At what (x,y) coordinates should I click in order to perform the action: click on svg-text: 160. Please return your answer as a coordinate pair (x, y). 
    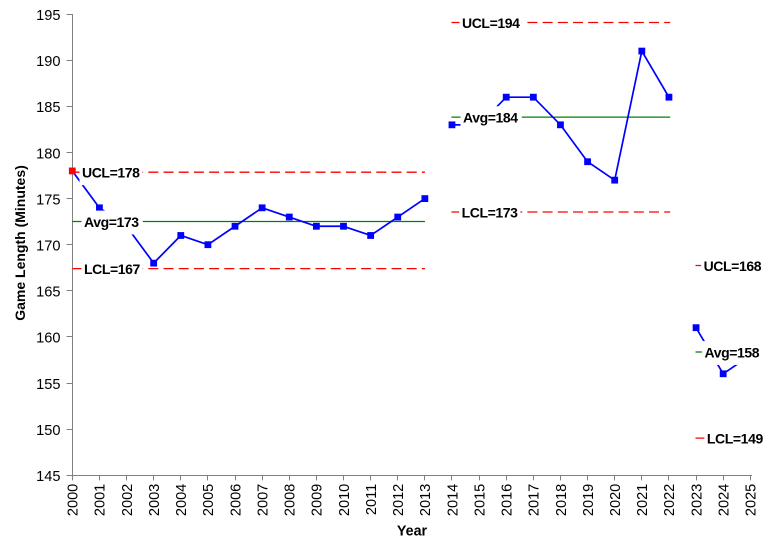
    Looking at the image, I should click on (48, 339).